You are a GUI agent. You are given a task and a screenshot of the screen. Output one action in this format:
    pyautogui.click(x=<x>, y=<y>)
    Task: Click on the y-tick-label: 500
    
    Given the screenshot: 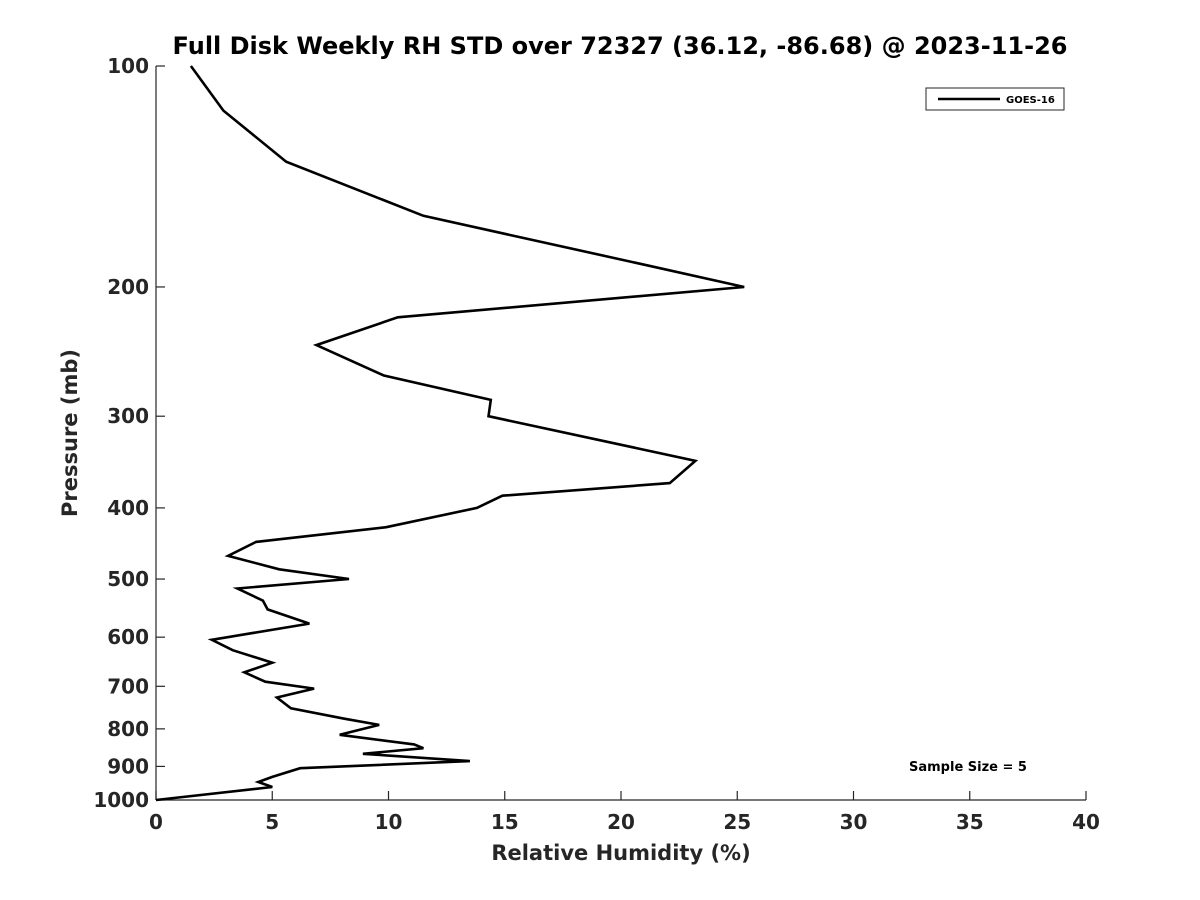 What is the action you would take?
    pyautogui.click(x=128, y=579)
    